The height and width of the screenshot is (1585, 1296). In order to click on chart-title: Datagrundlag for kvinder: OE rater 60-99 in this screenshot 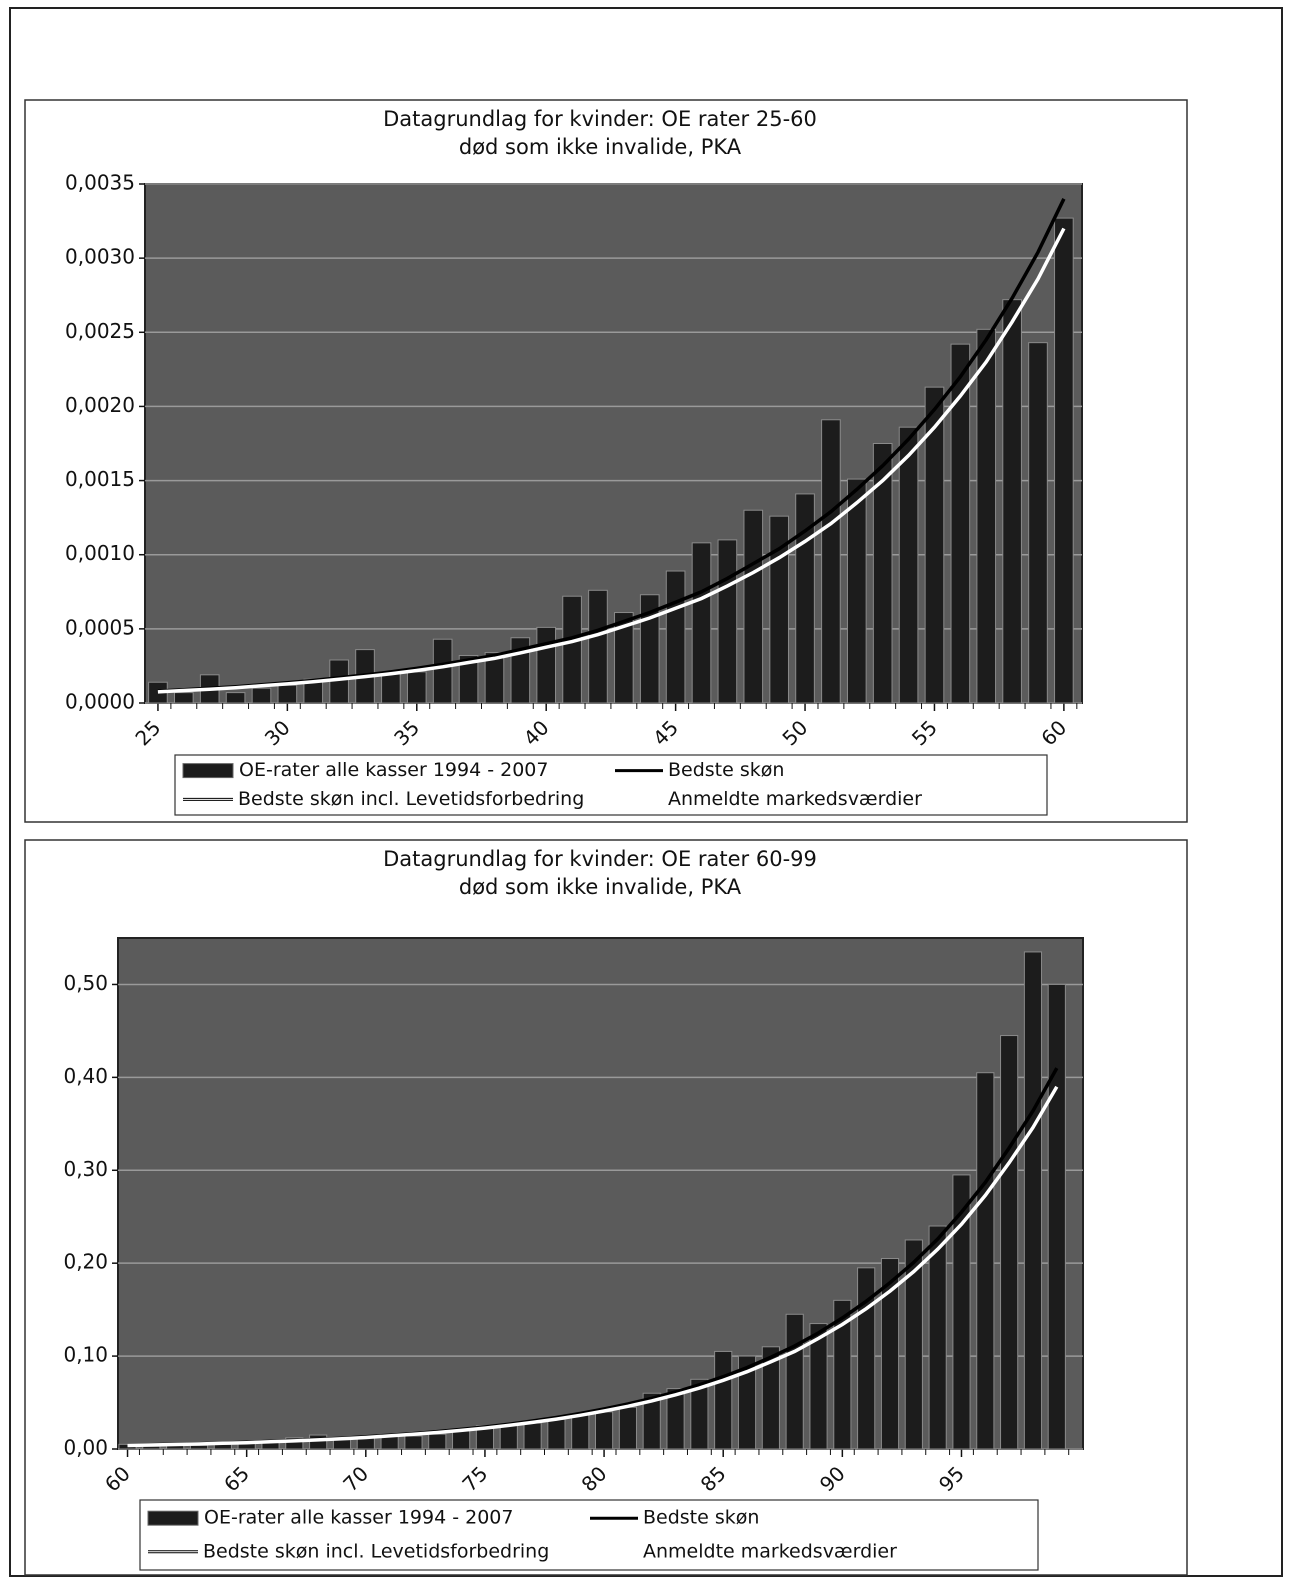, I will do `click(600, 859)`.